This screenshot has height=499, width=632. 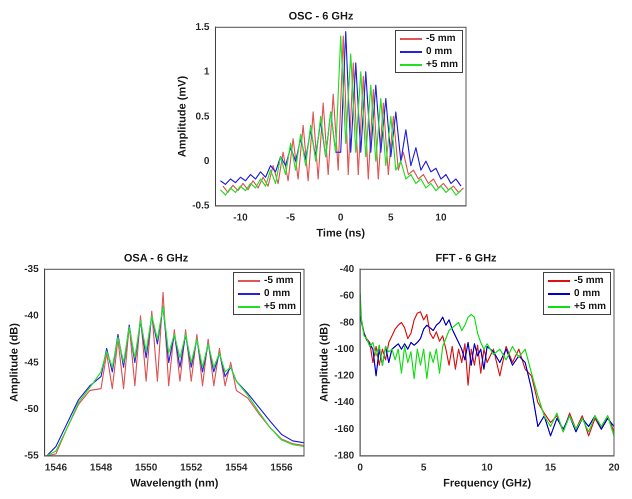 What do you see at coordinates (344, 456) in the screenshot?
I see `y-tick-label: -180` at bounding box center [344, 456].